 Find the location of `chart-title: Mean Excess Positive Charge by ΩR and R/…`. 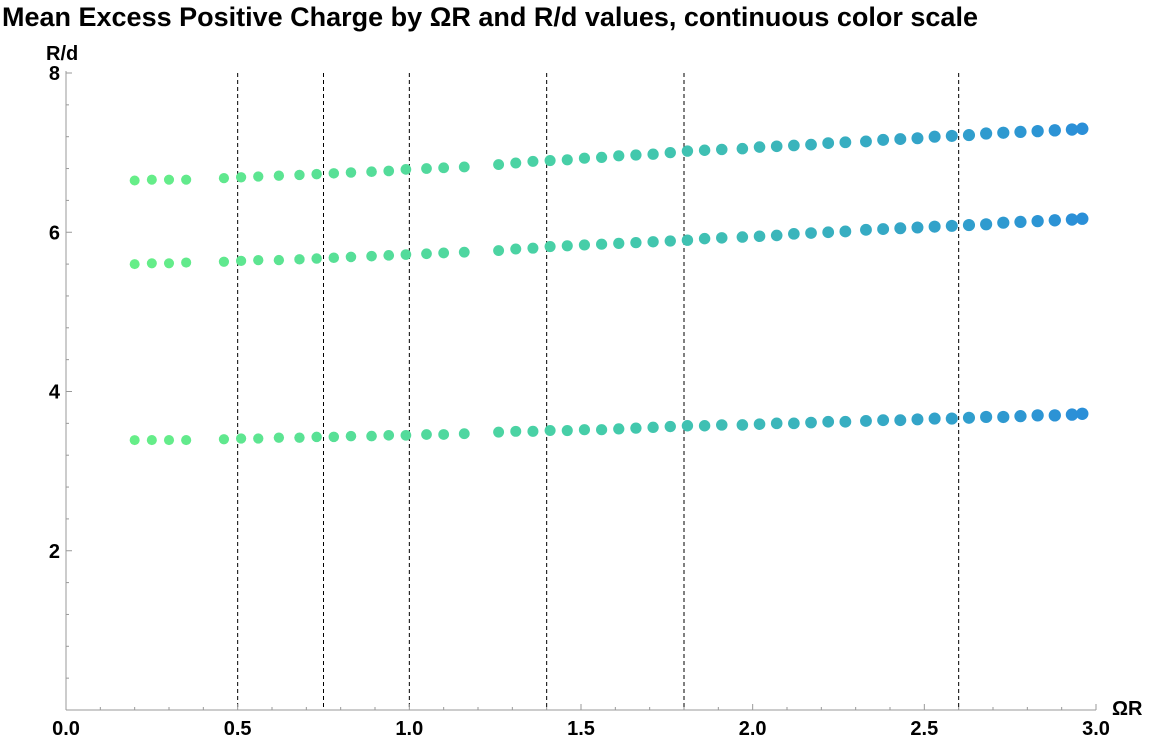

chart-title: Mean Excess Positive Charge by ΩR and R/… is located at coordinates (490, 17).